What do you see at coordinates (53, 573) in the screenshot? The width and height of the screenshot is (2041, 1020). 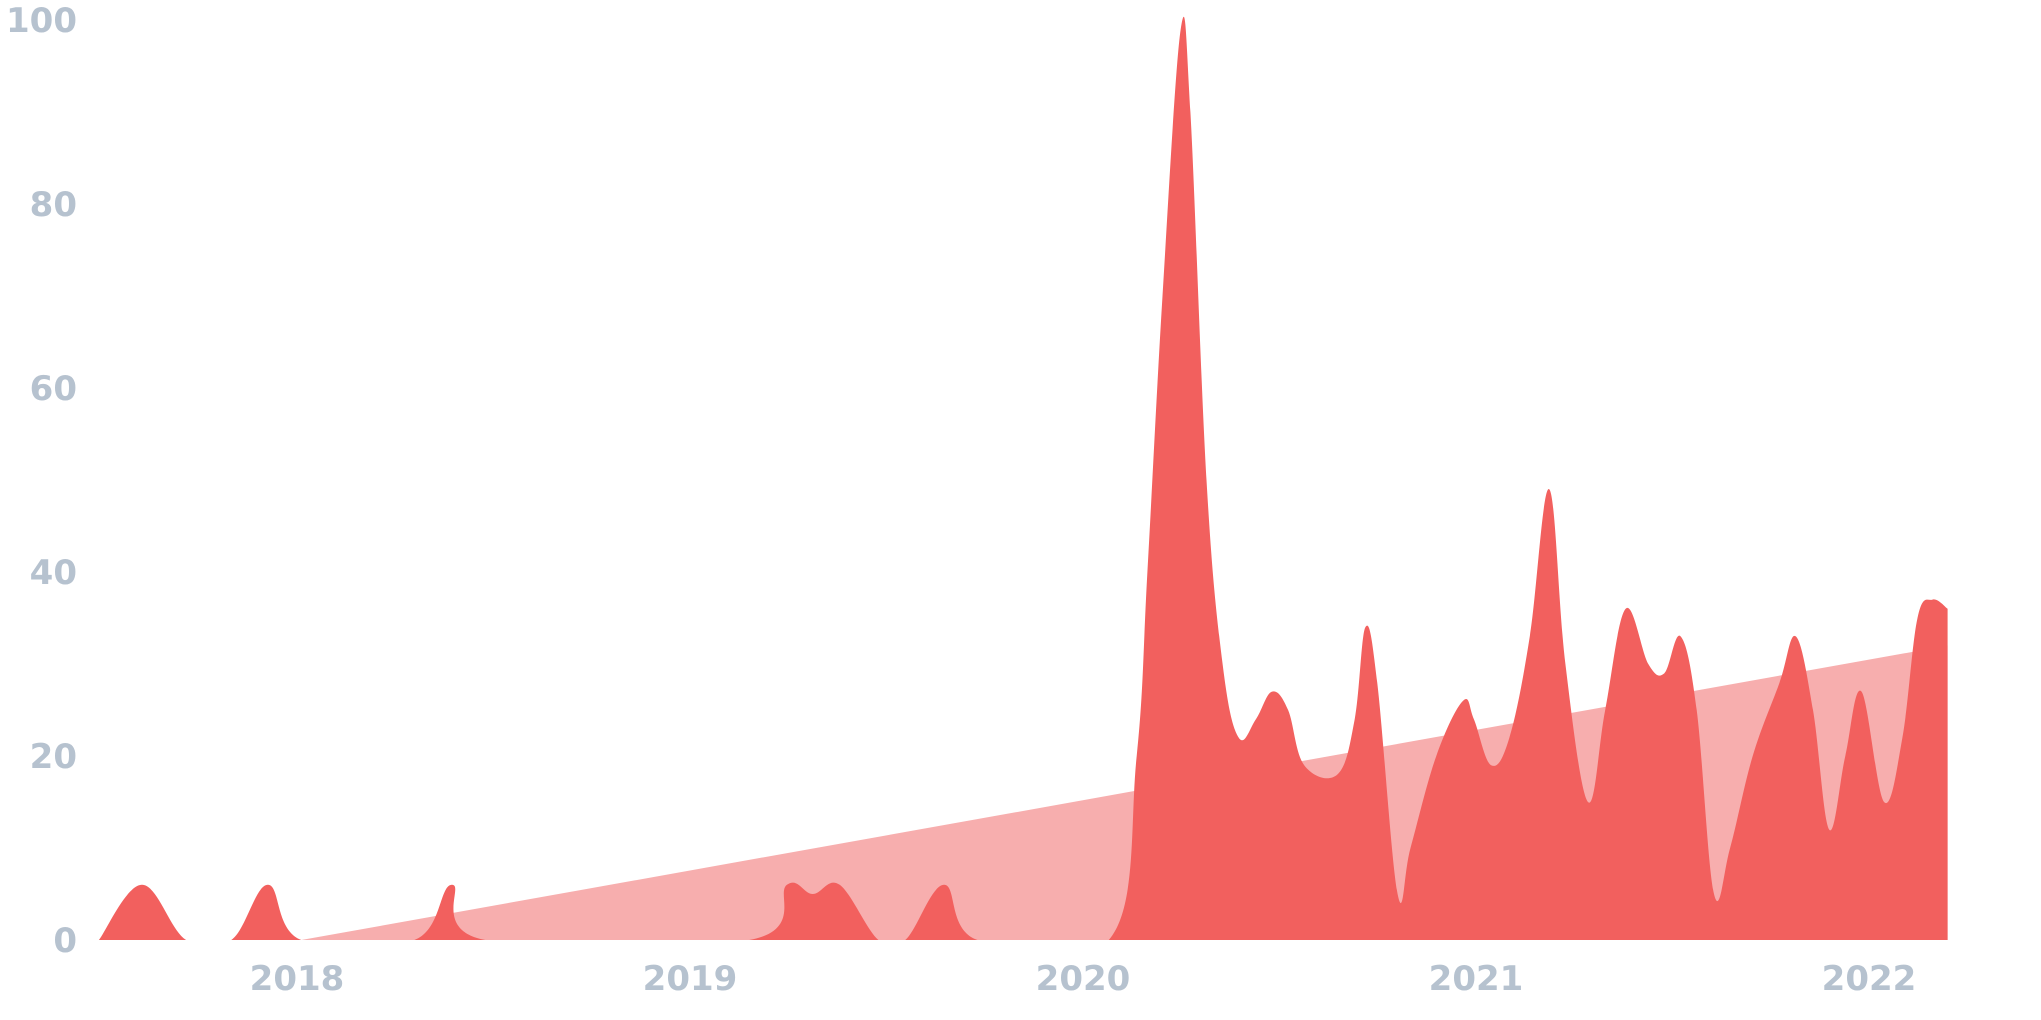 I see `y-tick-label: 40` at bounding box center [53, 573].